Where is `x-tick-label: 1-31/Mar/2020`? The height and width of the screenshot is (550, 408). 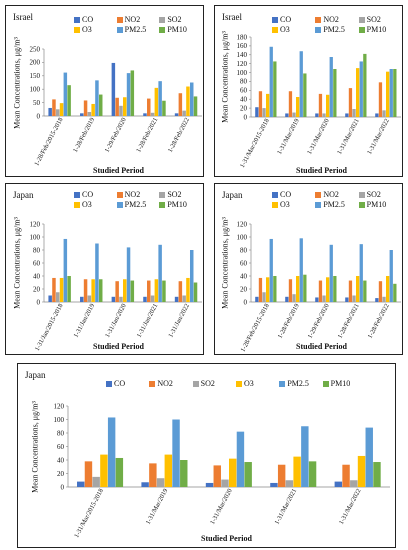 x-tick-label: 1-31/Mar/2020 is located at coordinates (221, 507).